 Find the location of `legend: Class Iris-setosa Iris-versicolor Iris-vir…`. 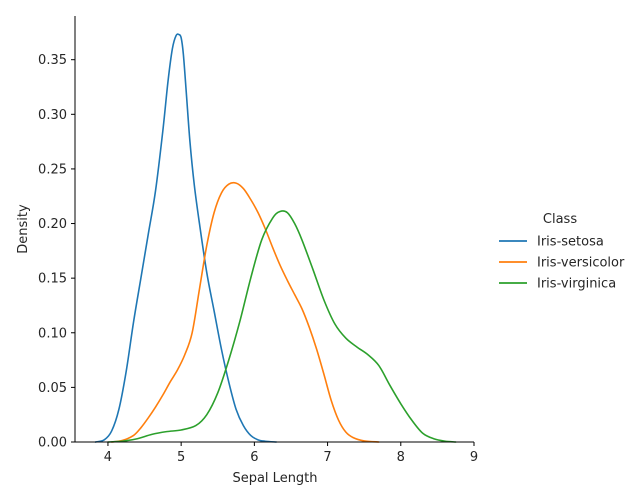

legend: Class Iris-setosa Iris-versicolor Iris-vir… is located at coordinates (562, 252).